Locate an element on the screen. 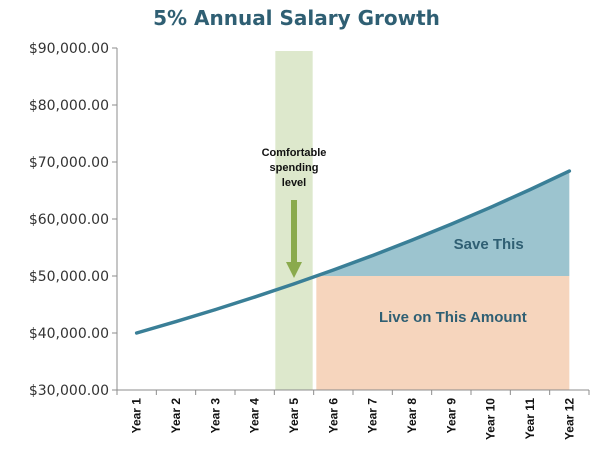 Image resolution: width=593 pixels, height=460 pixels. x-tick-label: Year 11 is located at coordinates (530, 419).